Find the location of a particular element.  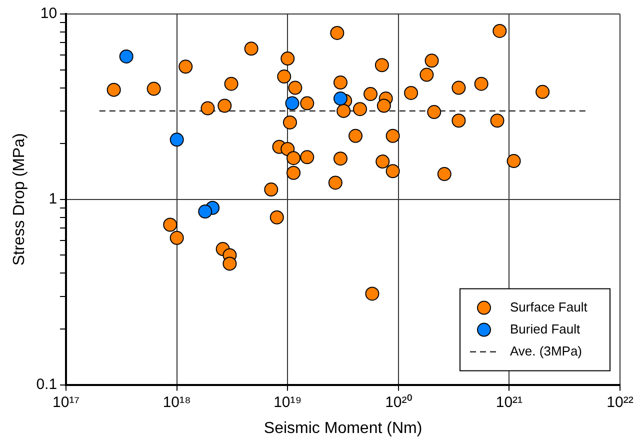

x-tick-label: 10¹⁹ is located at coordinates (288, 402).